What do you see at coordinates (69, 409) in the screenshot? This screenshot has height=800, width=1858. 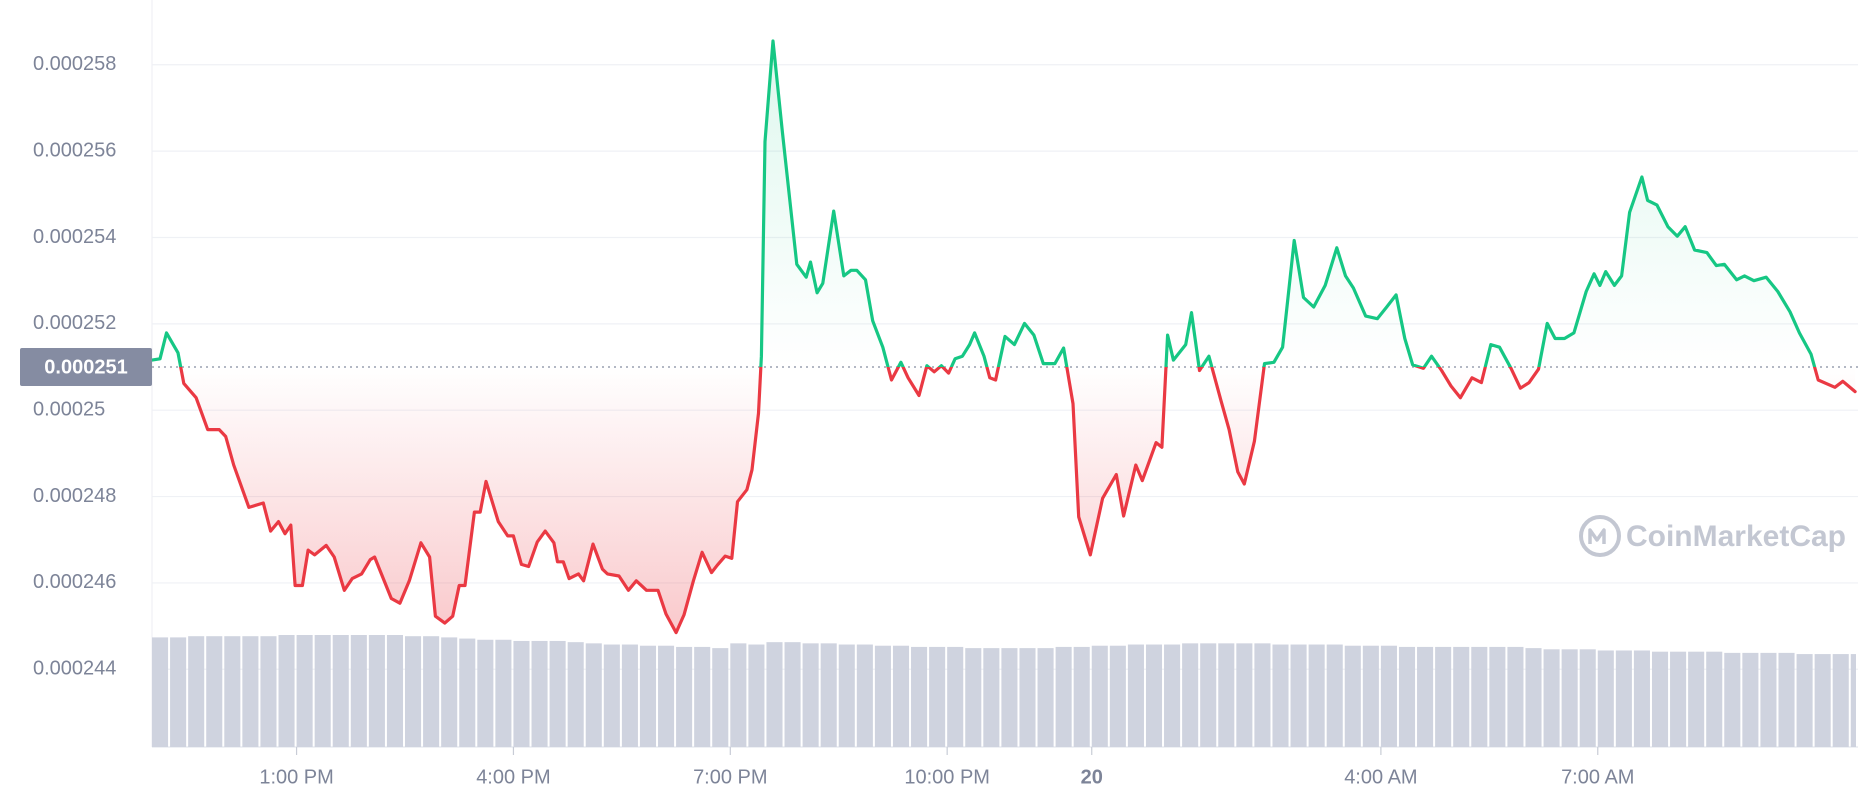 I see `y-tick-label: 0.00025` at bounding box center [69, 409].